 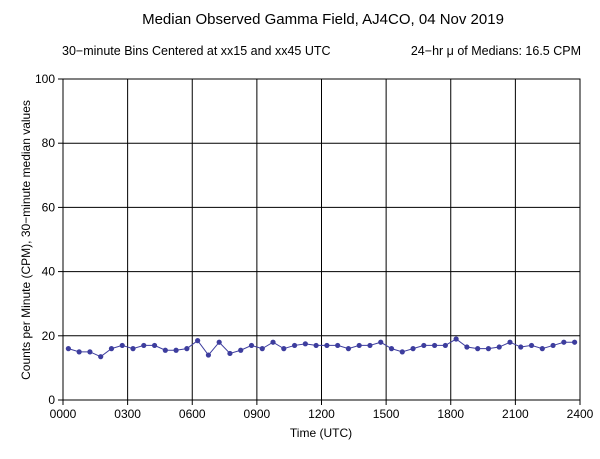 I want to click on y-tick-label: 100, so click(x=45, y=79).